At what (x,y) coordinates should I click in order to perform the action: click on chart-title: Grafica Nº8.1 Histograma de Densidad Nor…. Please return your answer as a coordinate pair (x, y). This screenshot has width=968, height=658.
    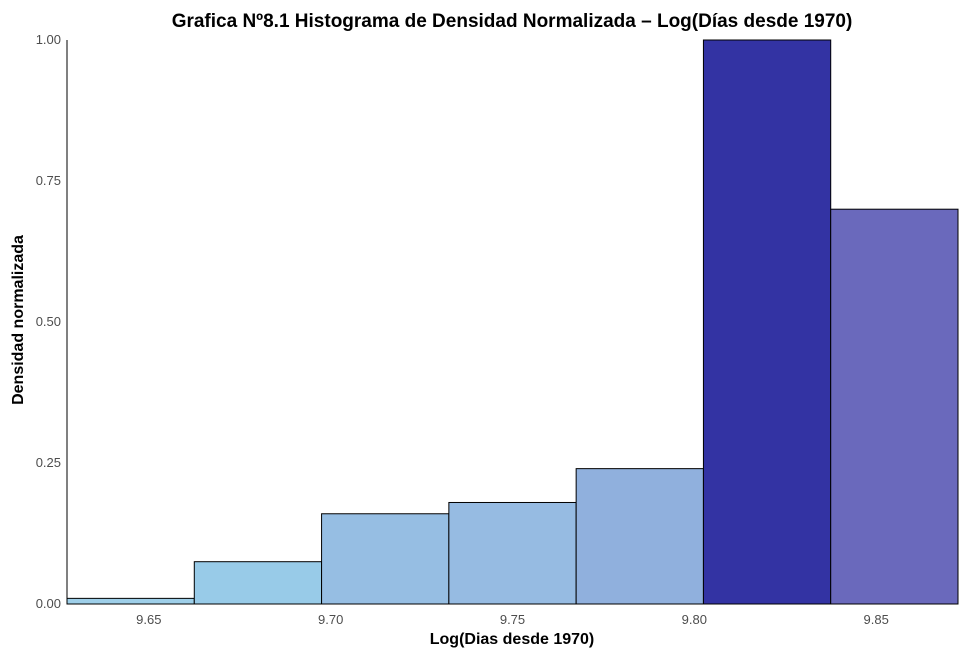
    Looking at the image, I should click on (512, 21).